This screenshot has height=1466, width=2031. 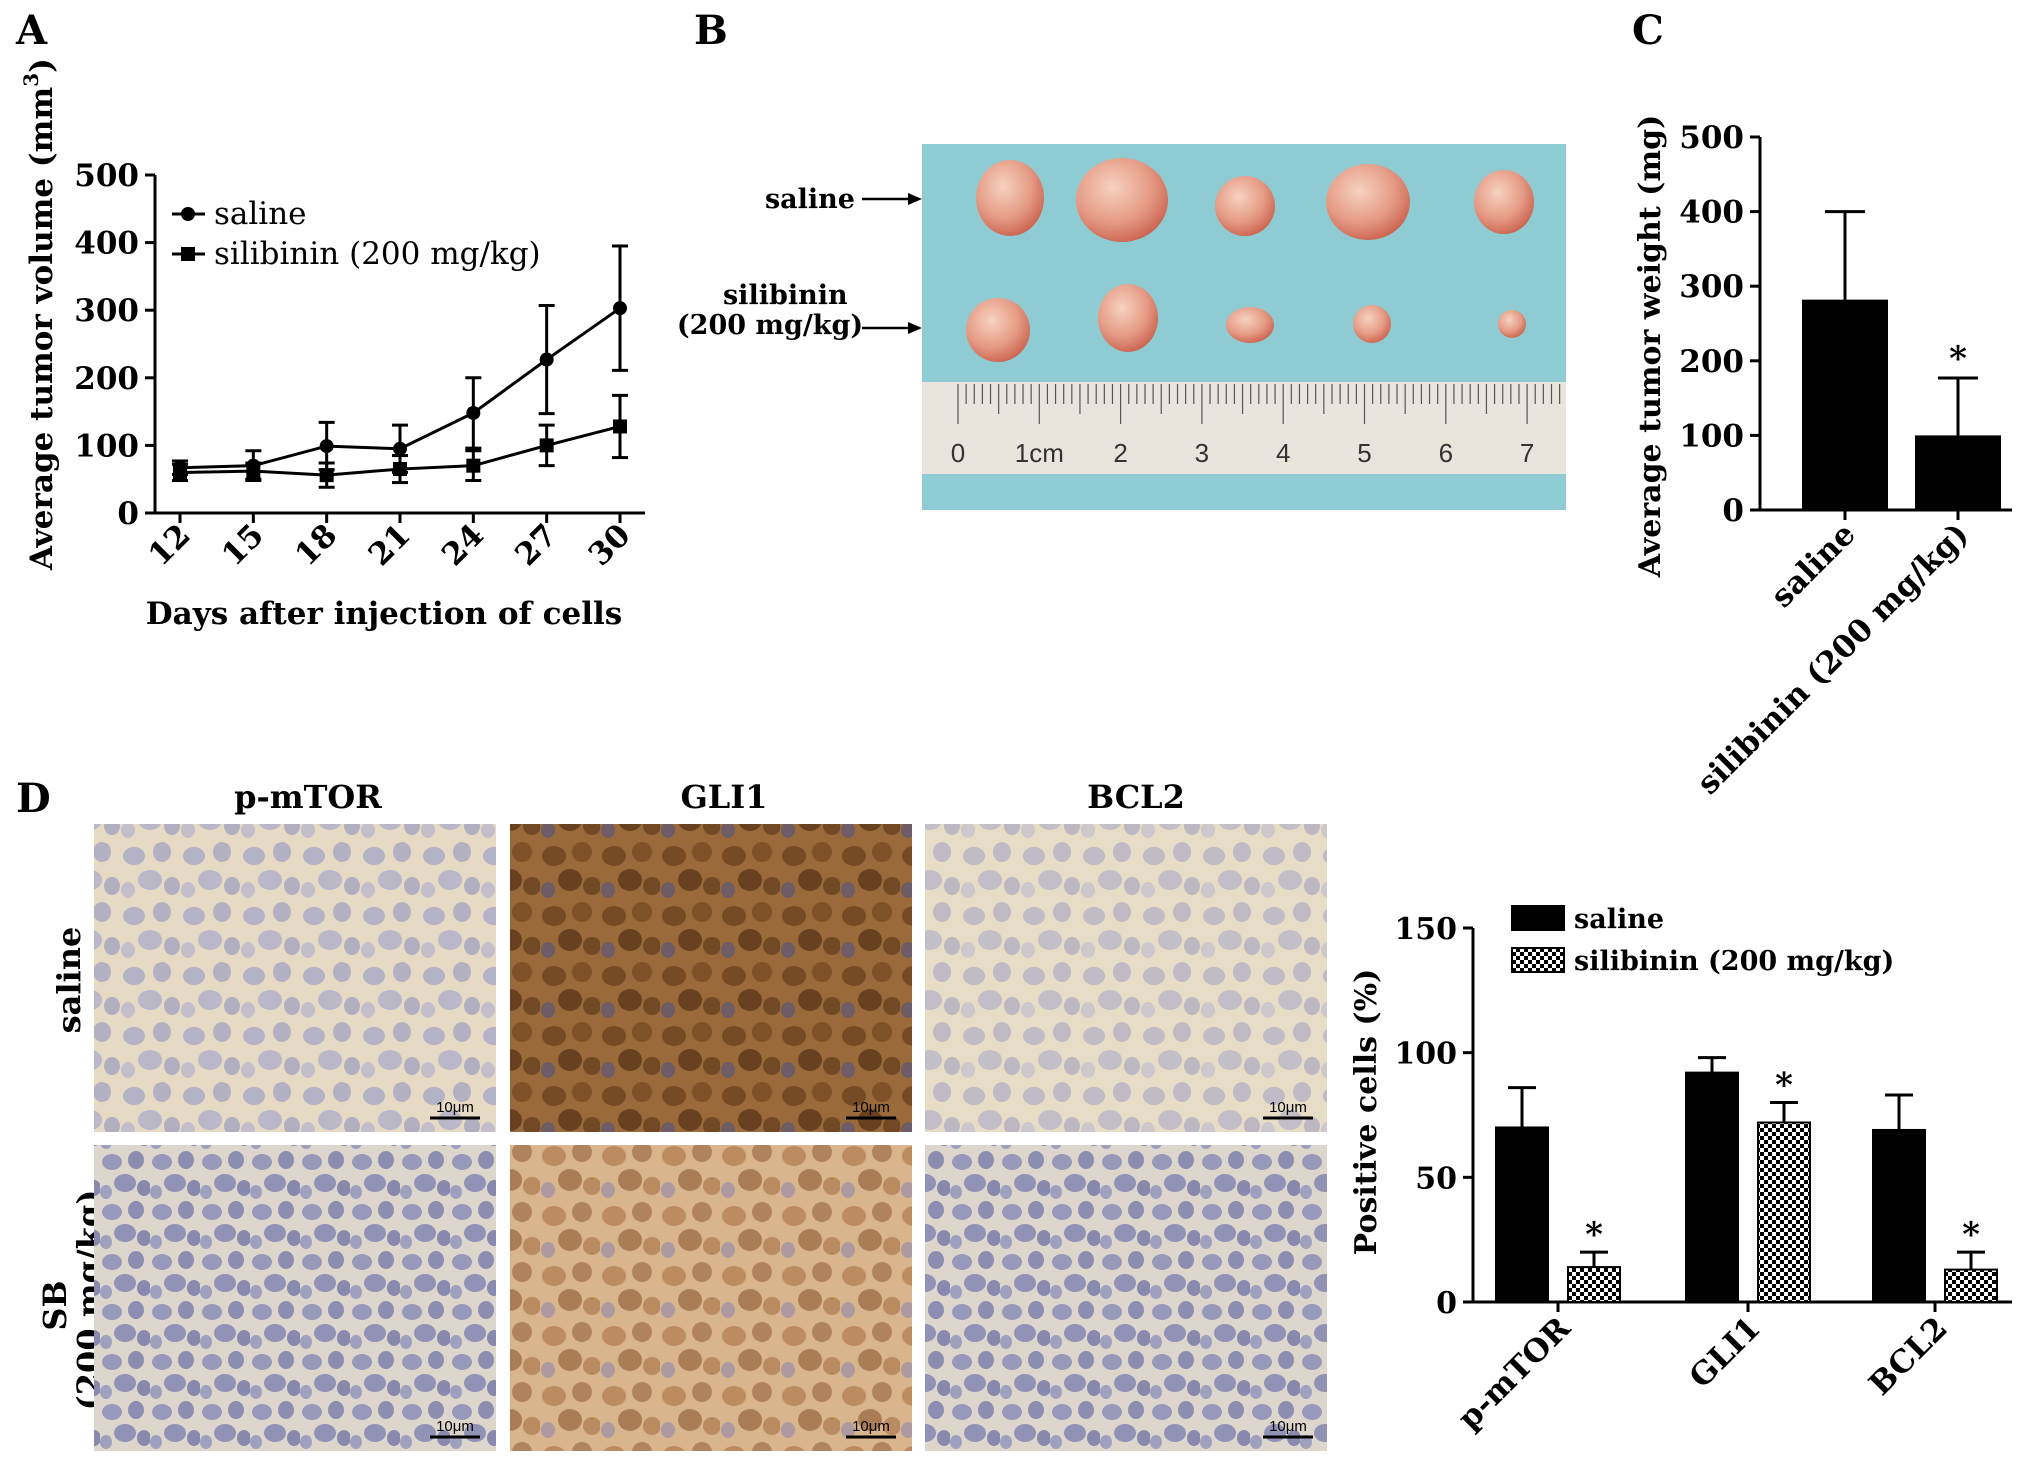 I want to click on micrograph-row-label-saline: saline, so click(x=69, y=980).